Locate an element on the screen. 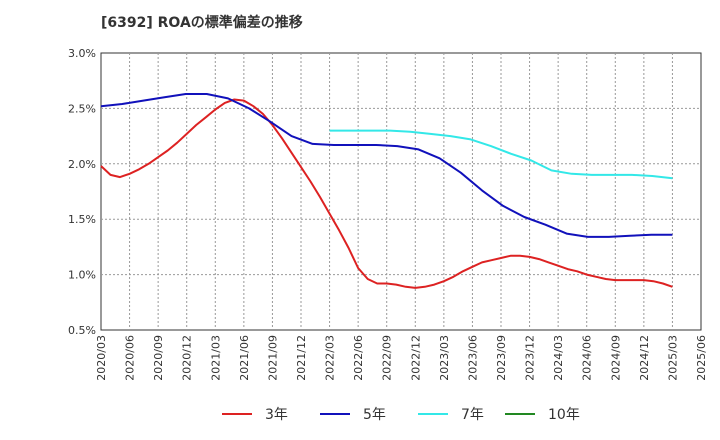 This screenshot has height=440, width=720. x-tick-label: 2021/06 is located at coordinates (244, 358).